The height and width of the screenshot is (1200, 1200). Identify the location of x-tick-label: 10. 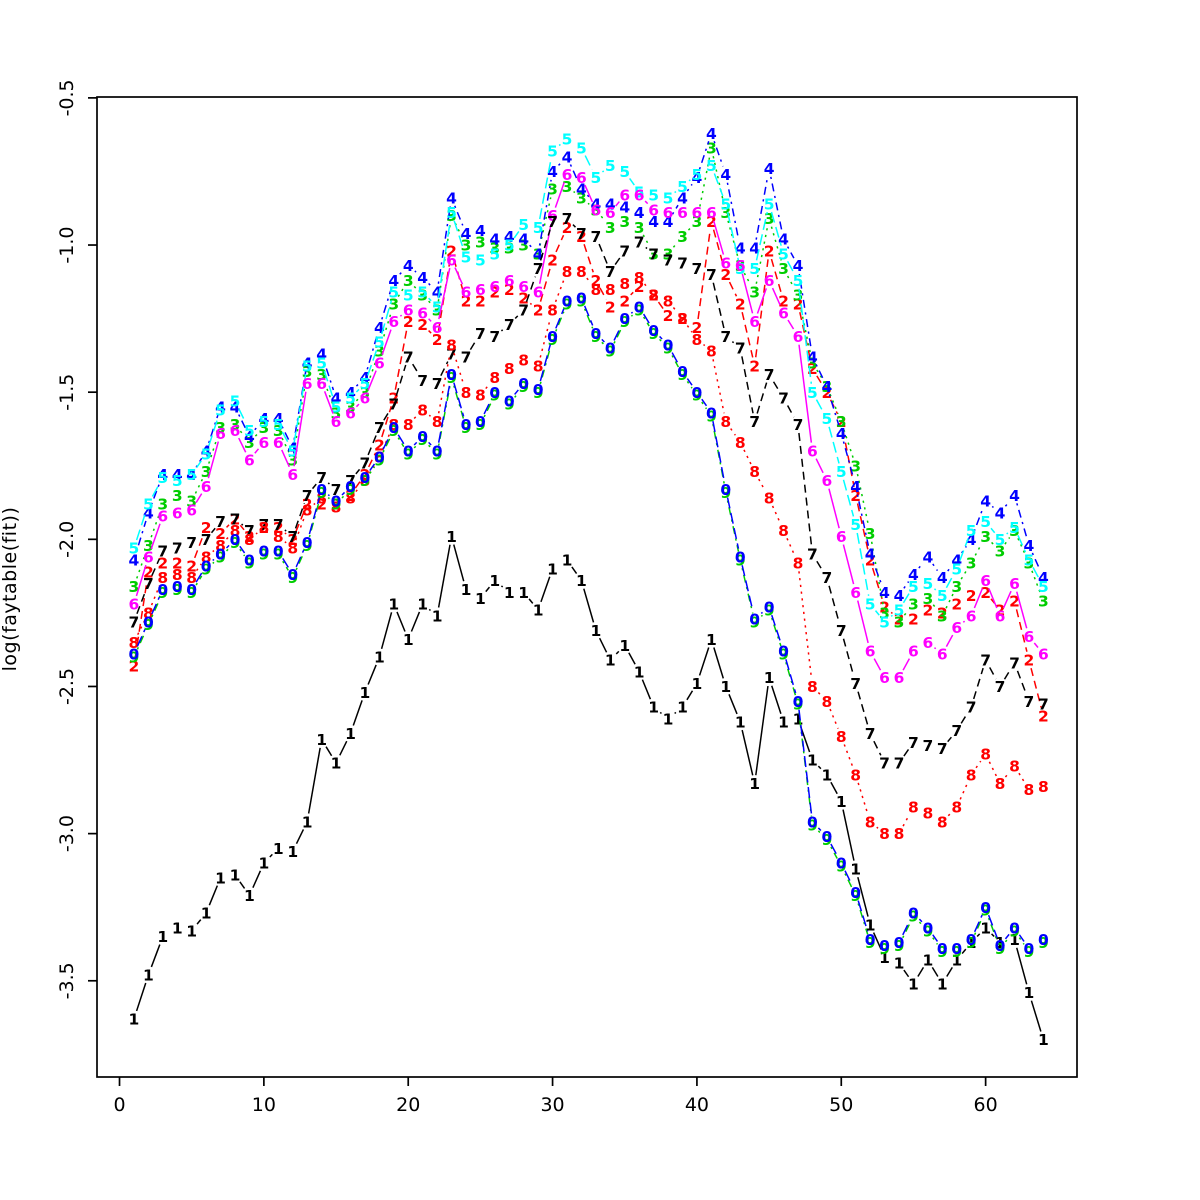
(264, 1105).